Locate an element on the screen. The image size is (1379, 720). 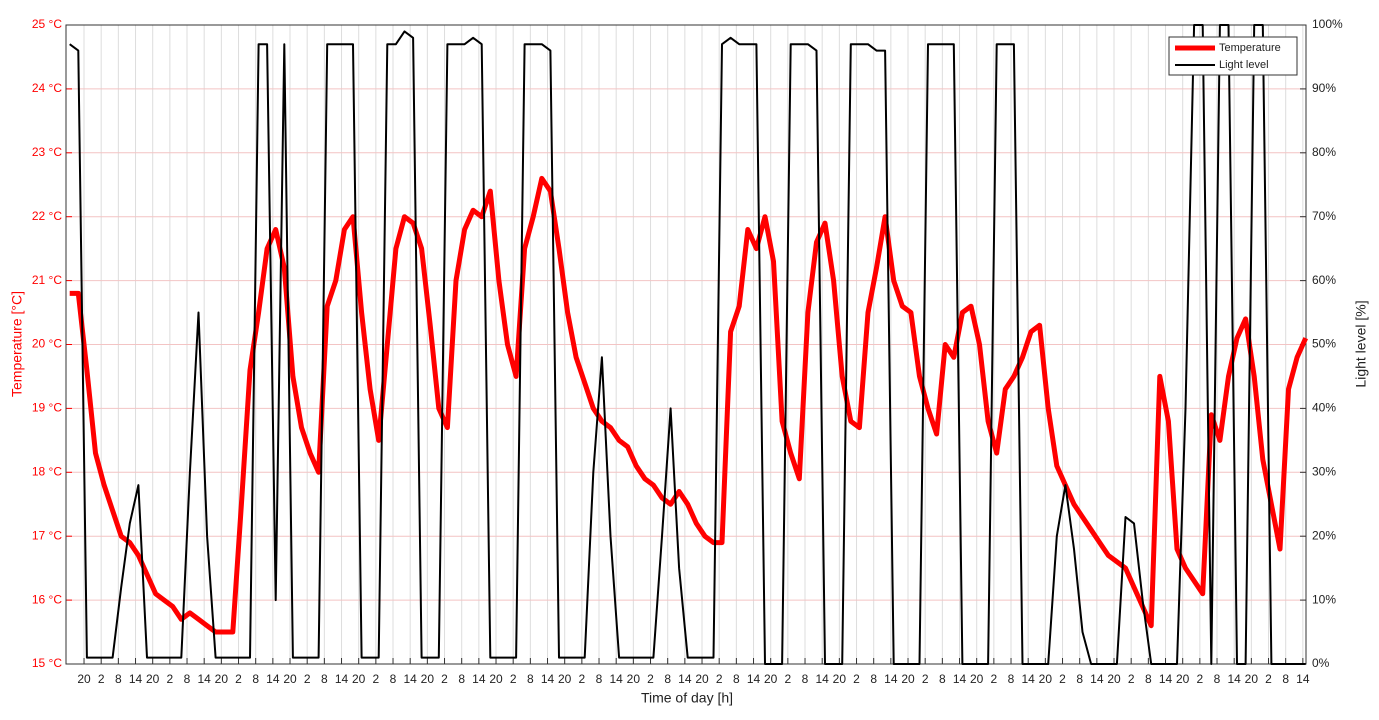
y2-tick-label: 40% is located at coordinates (1324, 408).